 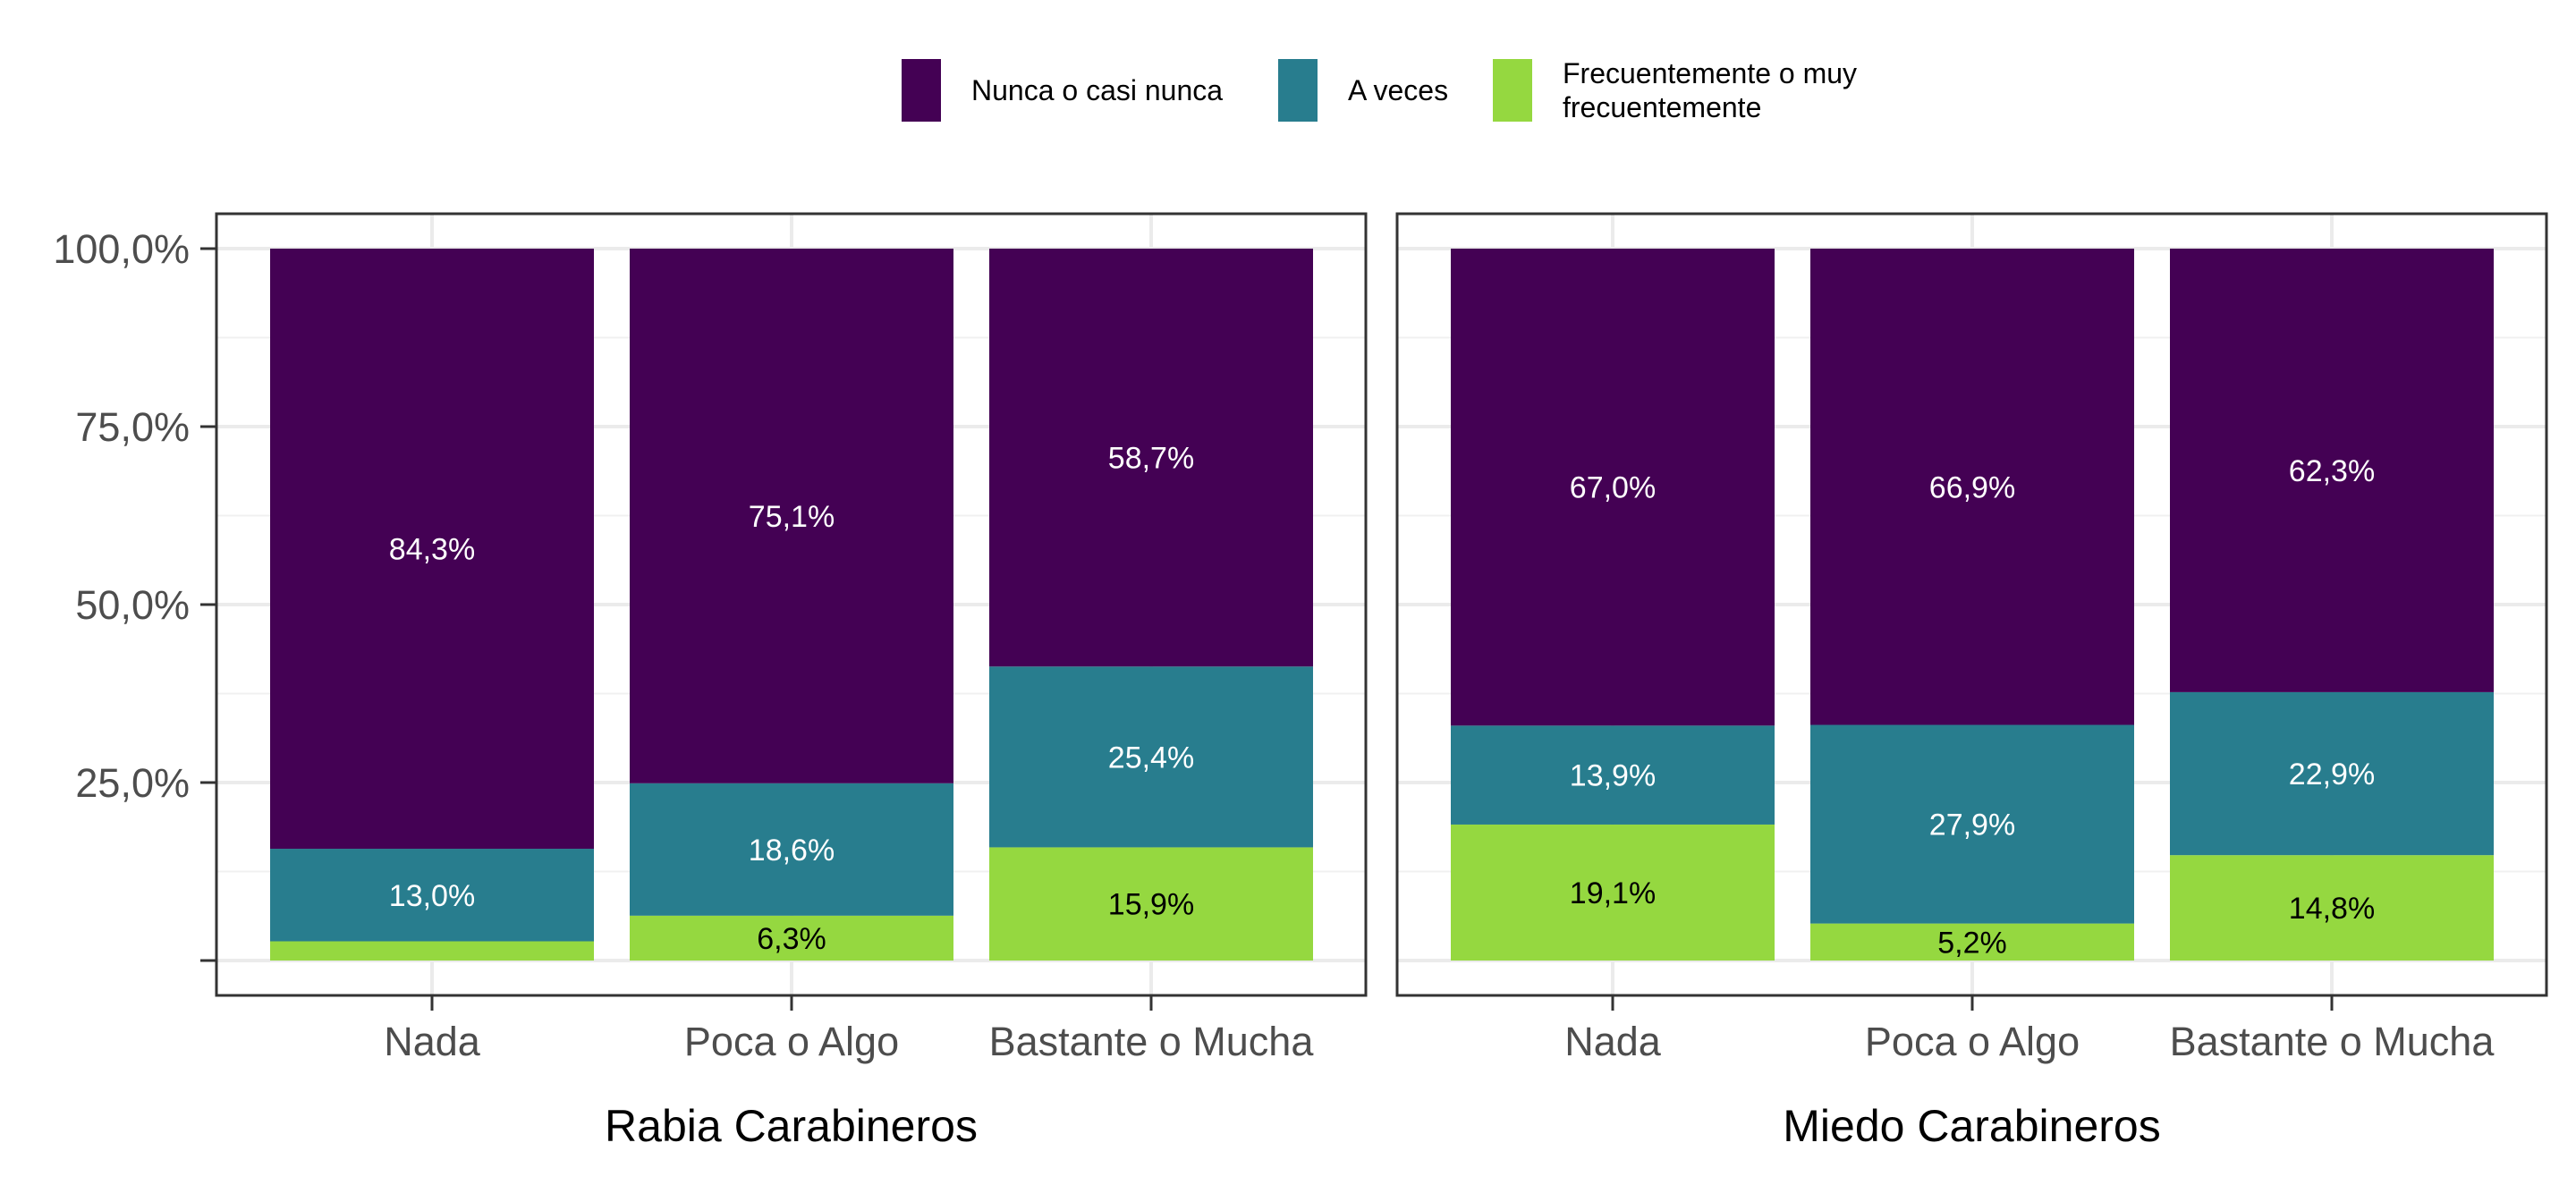 What do you see at coordinates (132, 427) in the screenshot?
I see `y-tick-label: 75,0%` at bounding box center [132, 427].